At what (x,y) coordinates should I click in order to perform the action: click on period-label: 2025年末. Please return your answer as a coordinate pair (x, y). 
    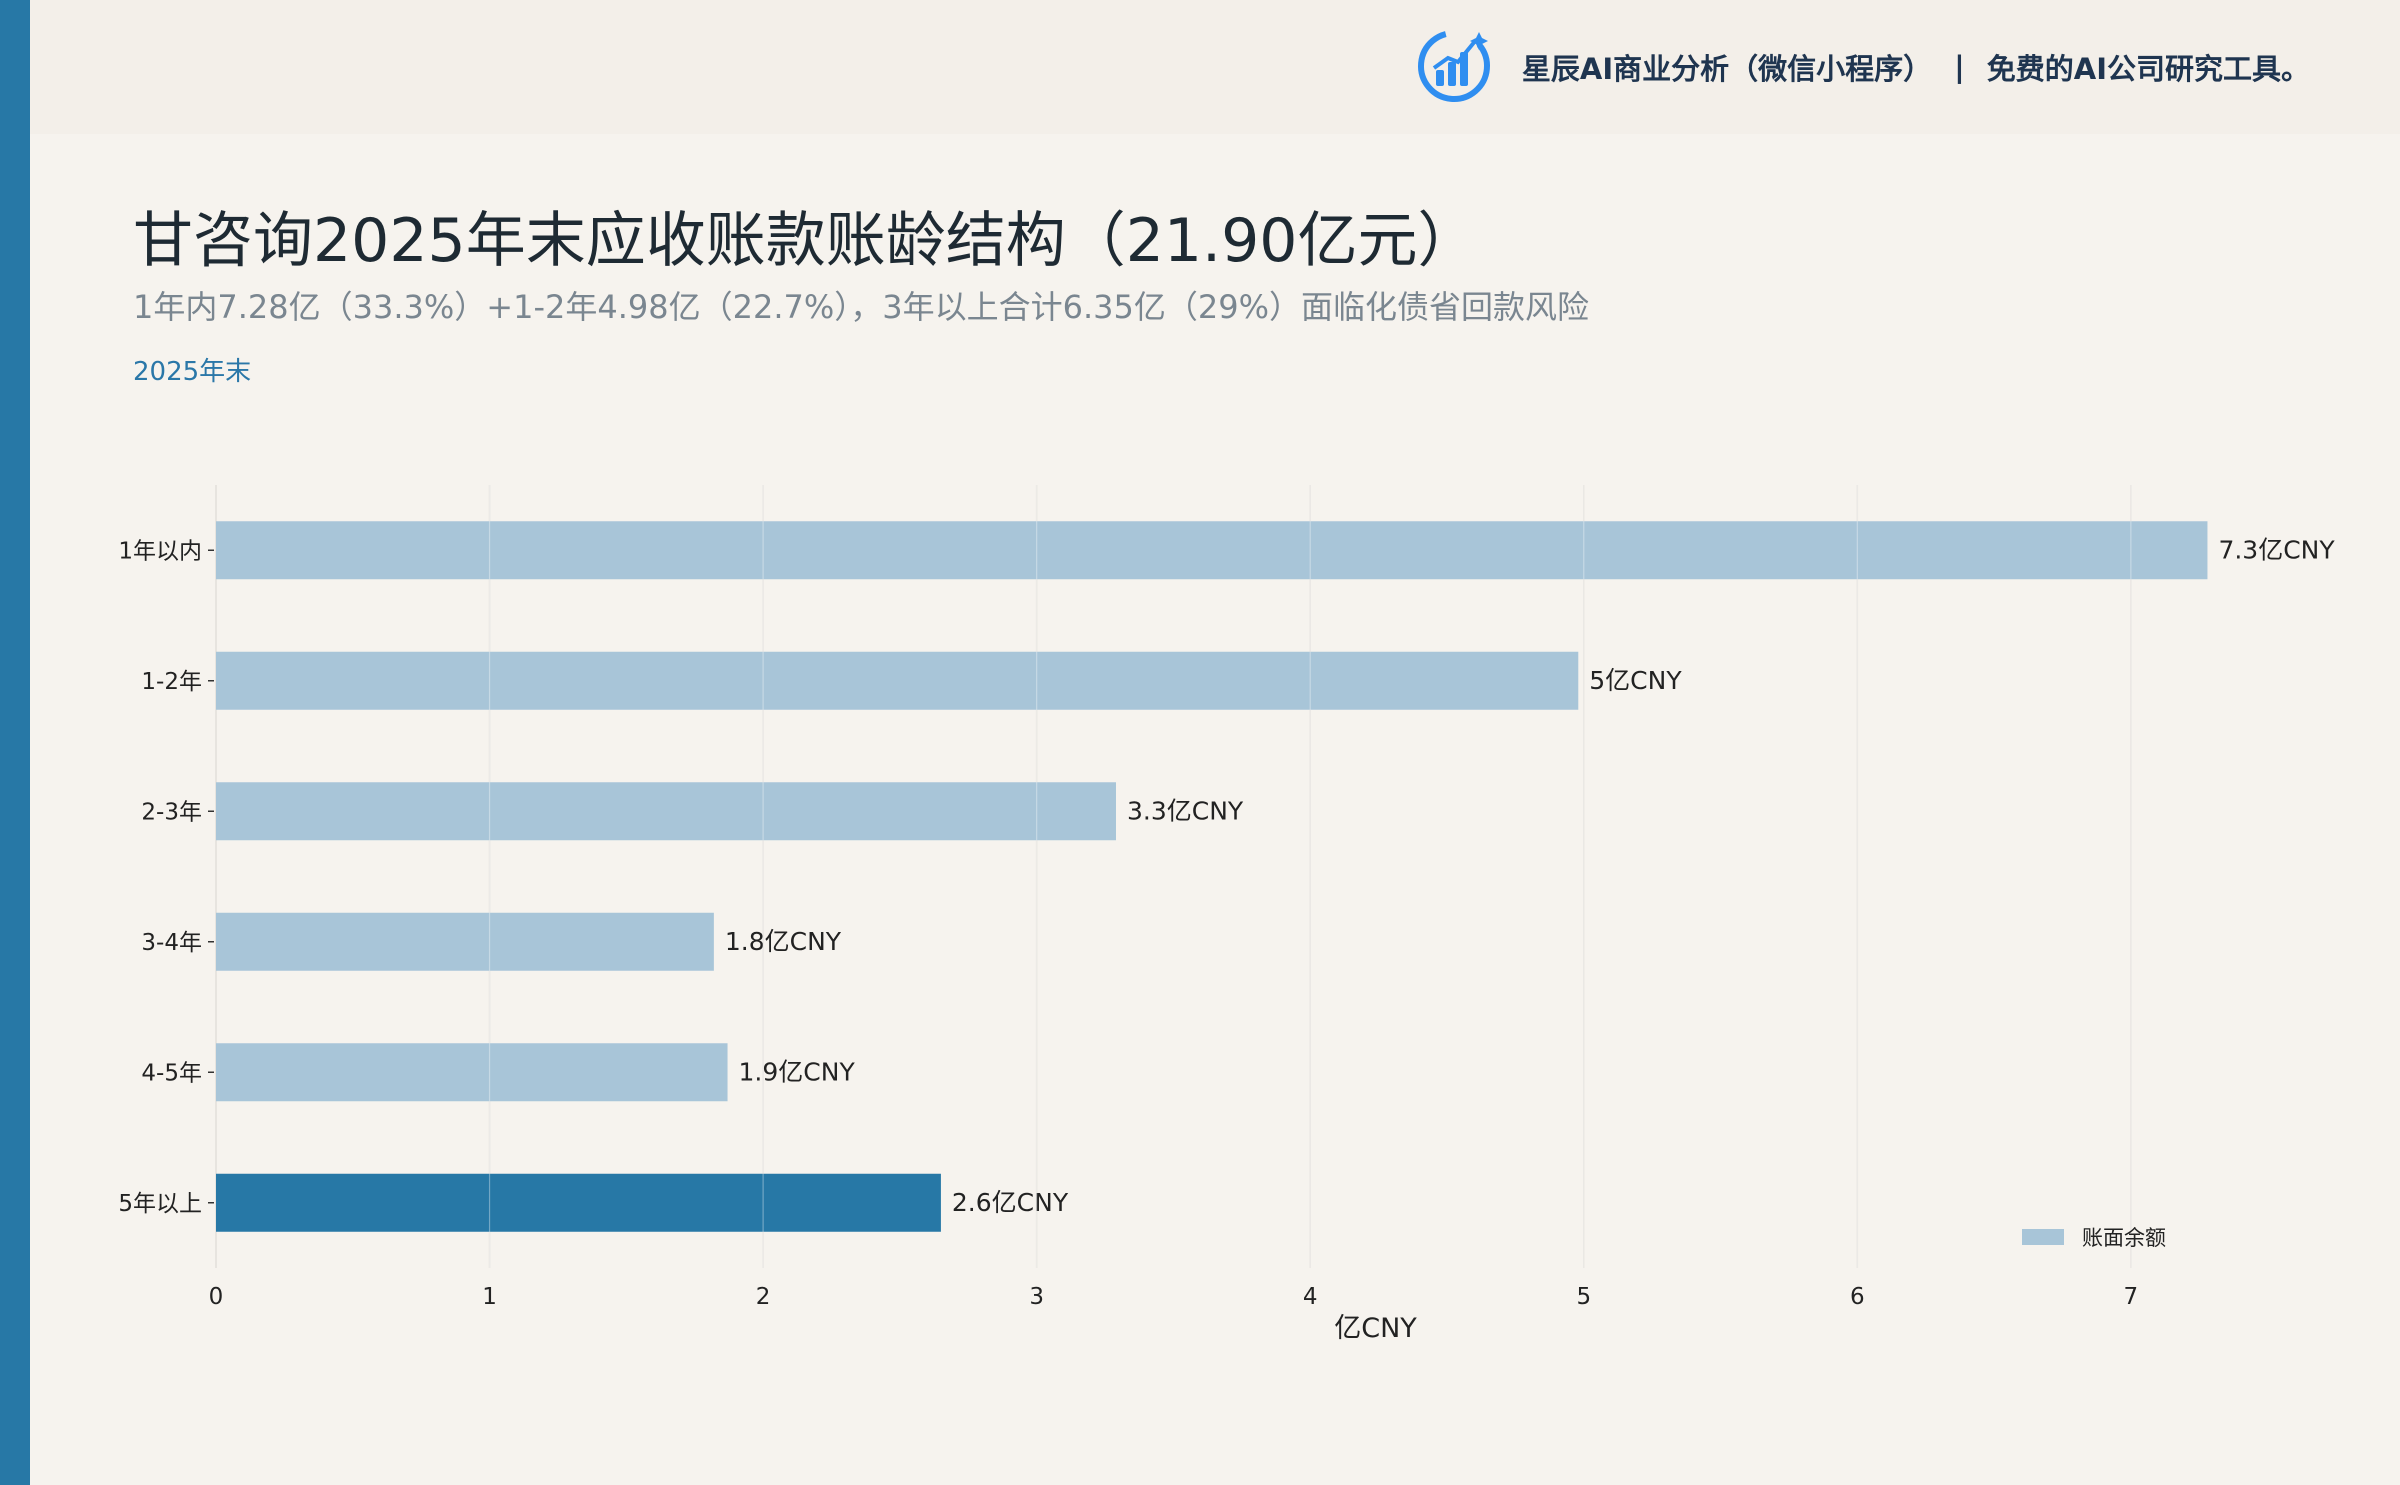
    Looking at the image, I should click on (192, 372).